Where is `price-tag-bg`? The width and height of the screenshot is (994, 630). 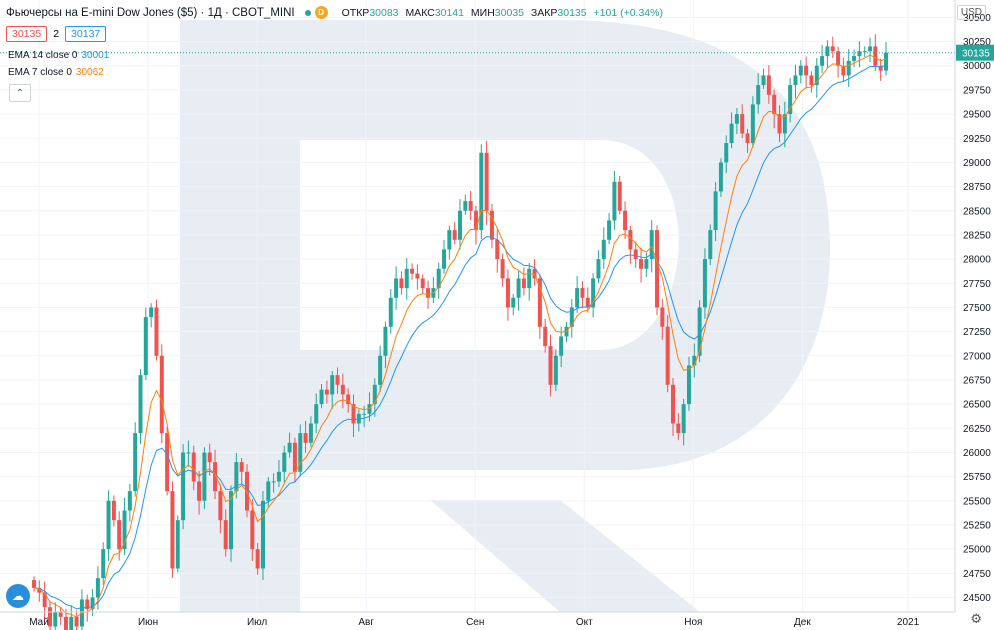 price-tag-bg is located at coordinates (975, 52).